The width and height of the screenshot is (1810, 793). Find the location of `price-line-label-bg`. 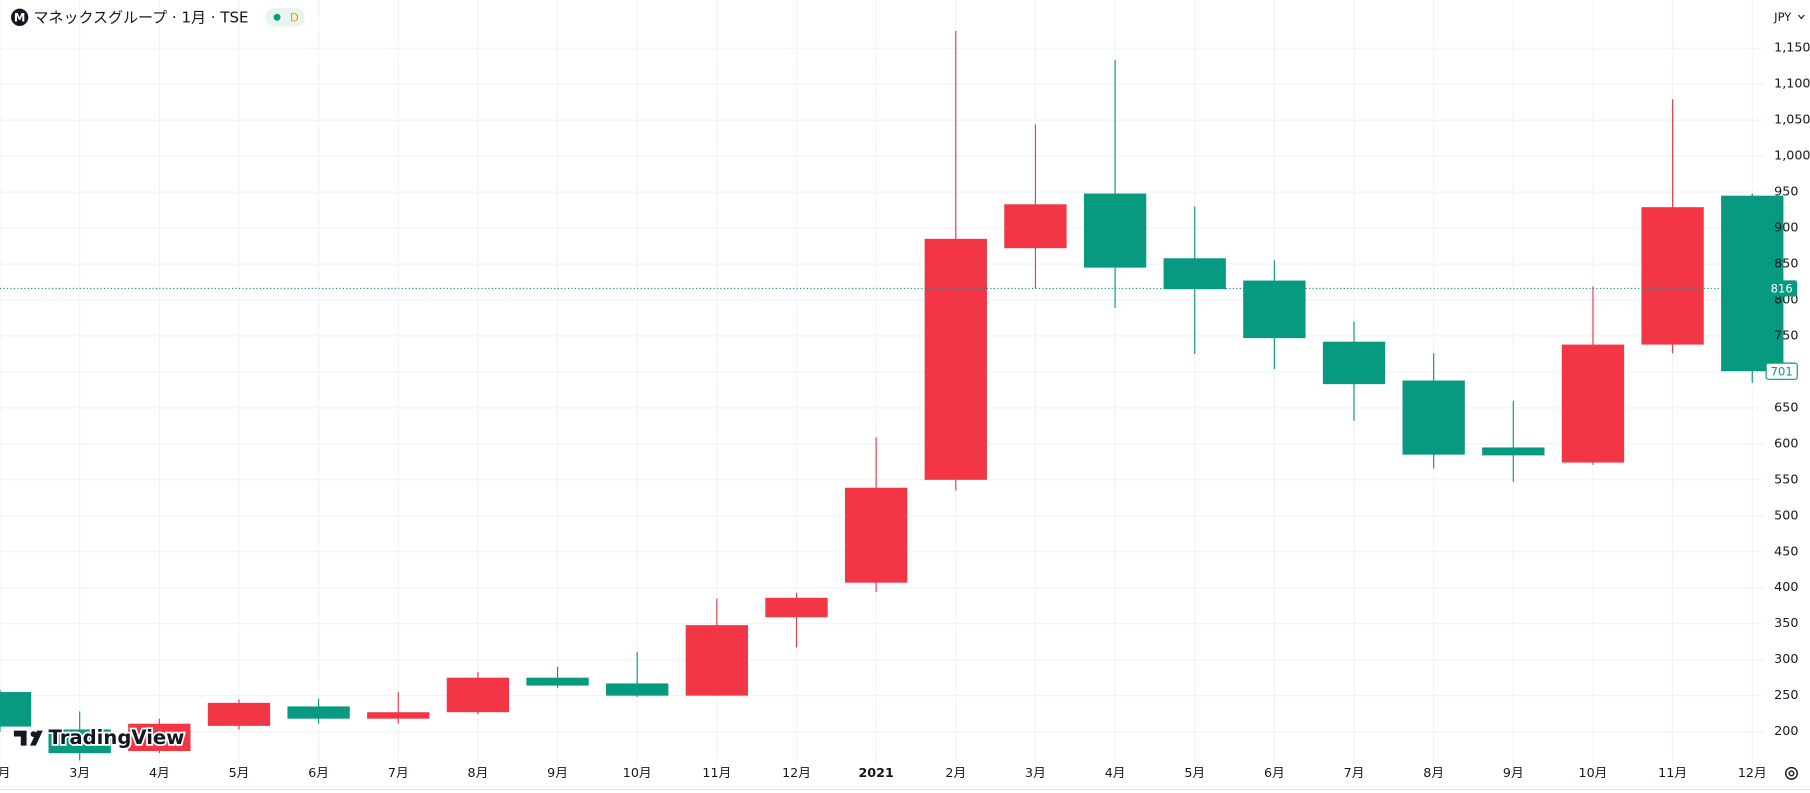

price-line-label-bg is located at coordinates (1782, 288).